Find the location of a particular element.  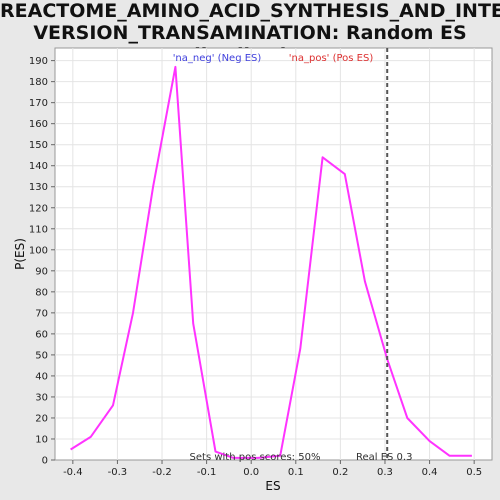

x-tick-label: -0.2 is located at coordinates (162, 472).